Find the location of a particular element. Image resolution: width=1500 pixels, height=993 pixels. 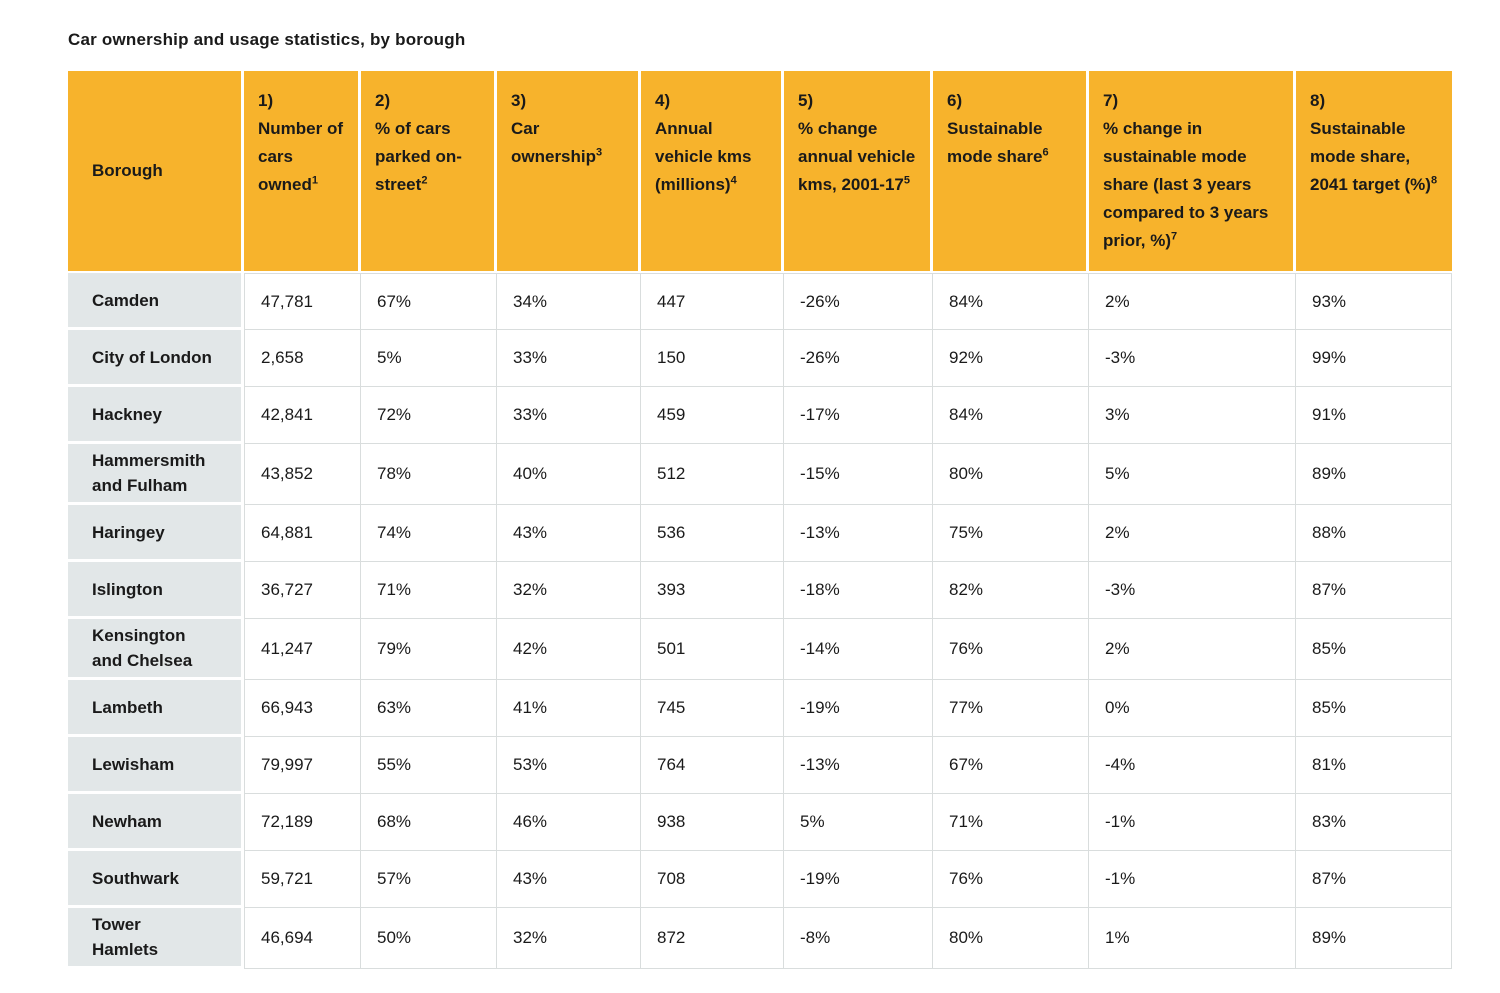

data-cell: 447 is located at coordinates (712, 301).